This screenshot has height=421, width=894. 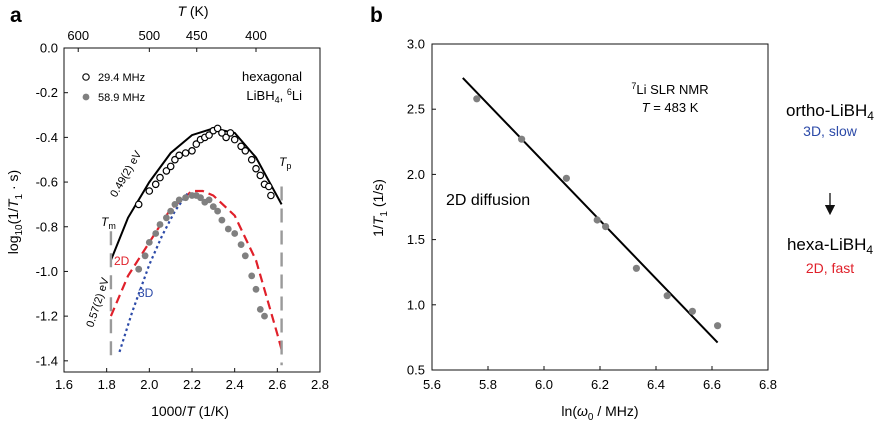 I want to click on y-tick-label-b: 3.0, so click(x=416, y=44).